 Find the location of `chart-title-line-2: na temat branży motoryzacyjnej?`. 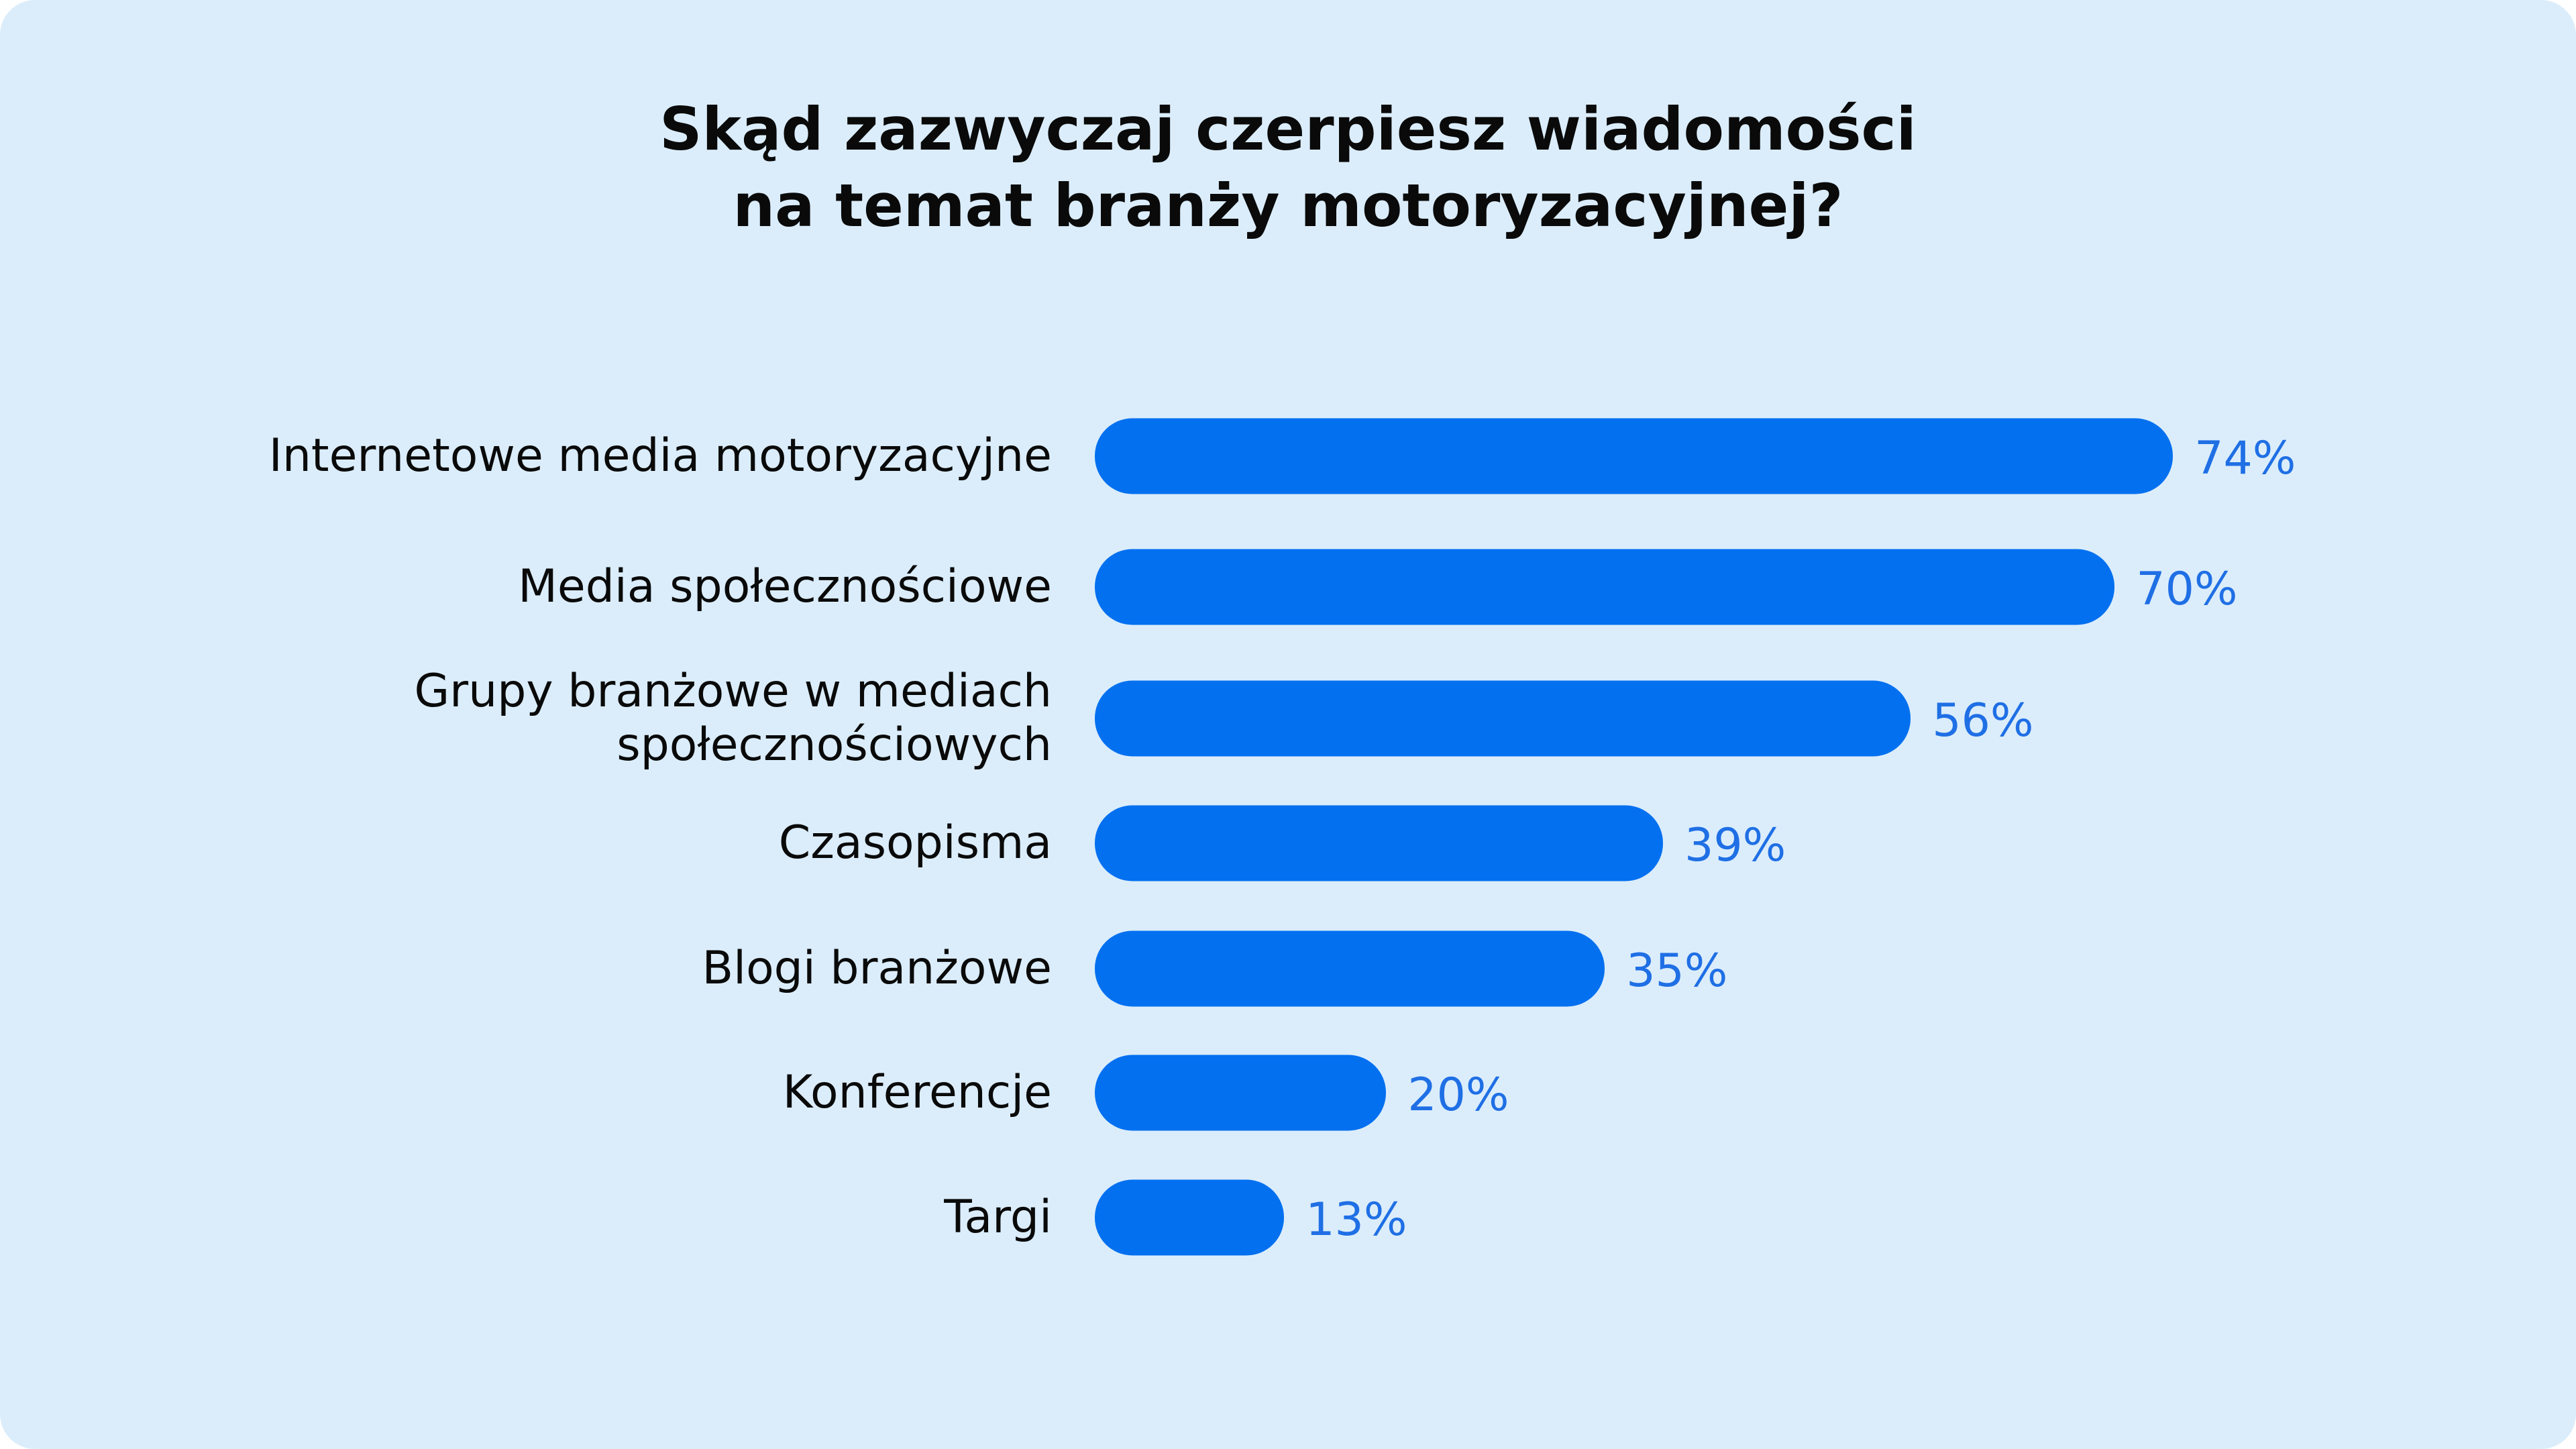

chart-title-line-2: na temat branży motoryzacyjnej? is located at coordinates (1288, 205).